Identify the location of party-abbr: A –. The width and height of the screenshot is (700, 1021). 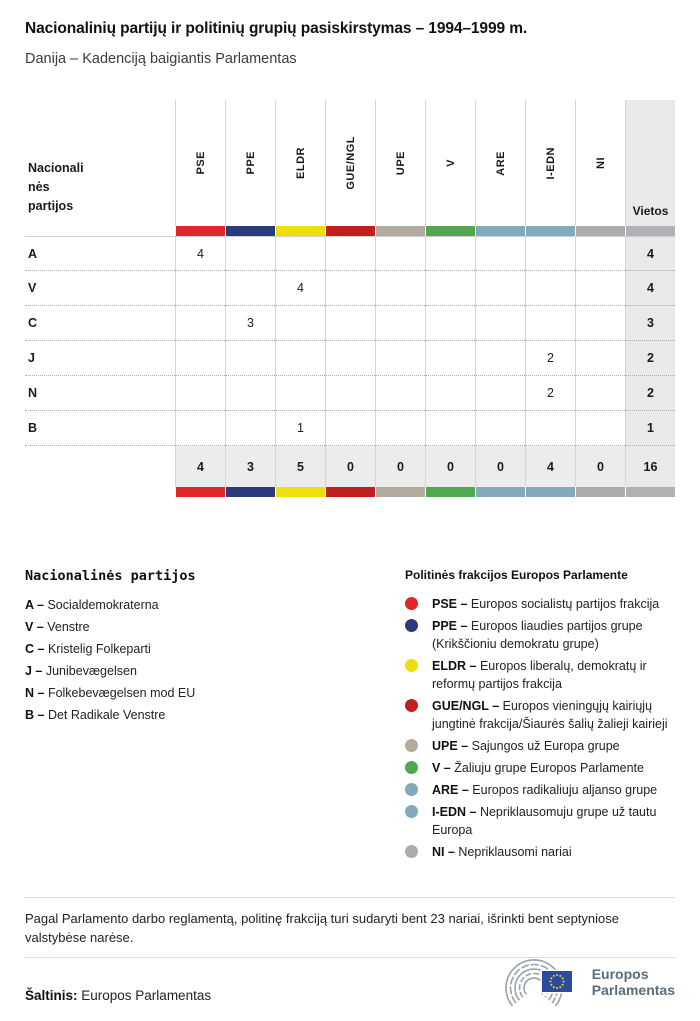
(36, 605).